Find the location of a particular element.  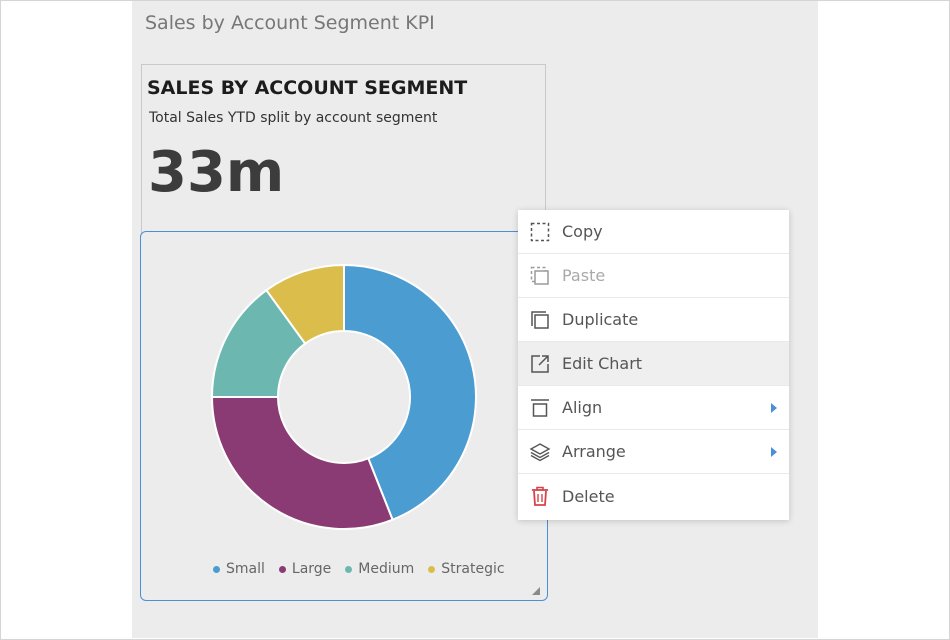

legend-label: Small is located at coordinates (245, 569).